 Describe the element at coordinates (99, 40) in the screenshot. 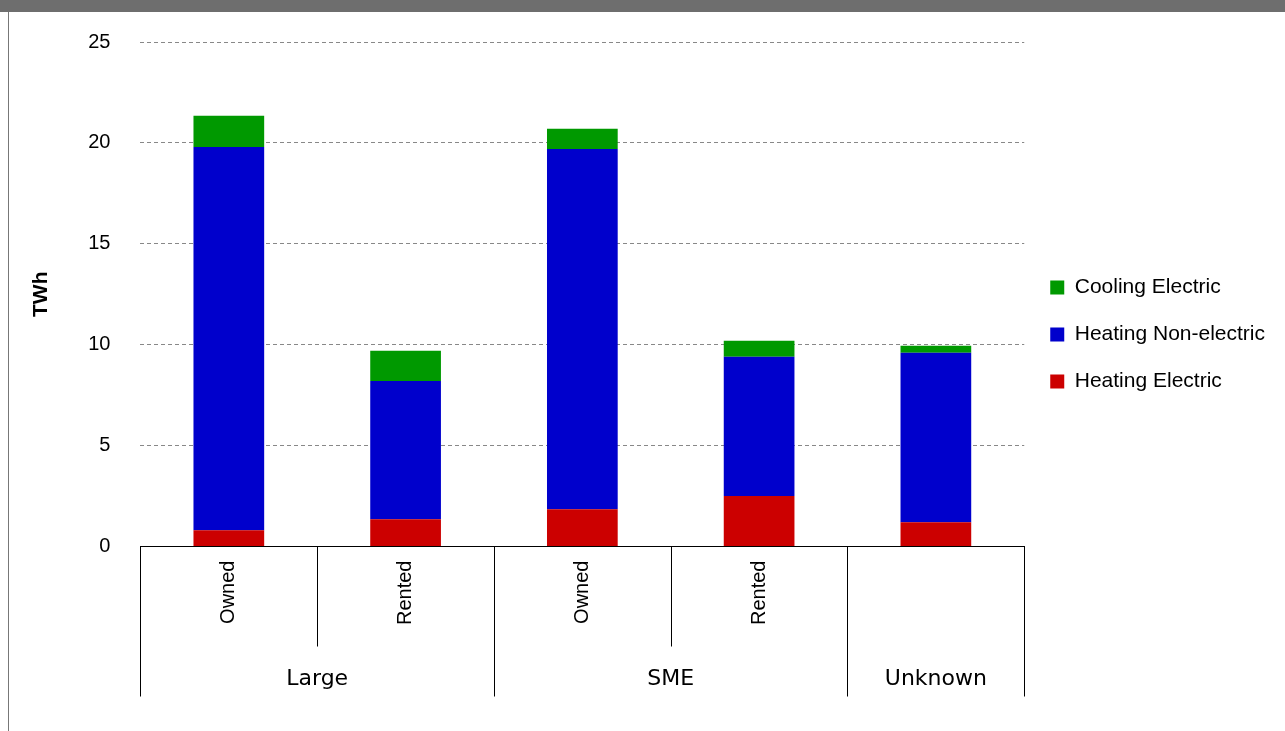

I see `y-tick-label: 25` at that location.